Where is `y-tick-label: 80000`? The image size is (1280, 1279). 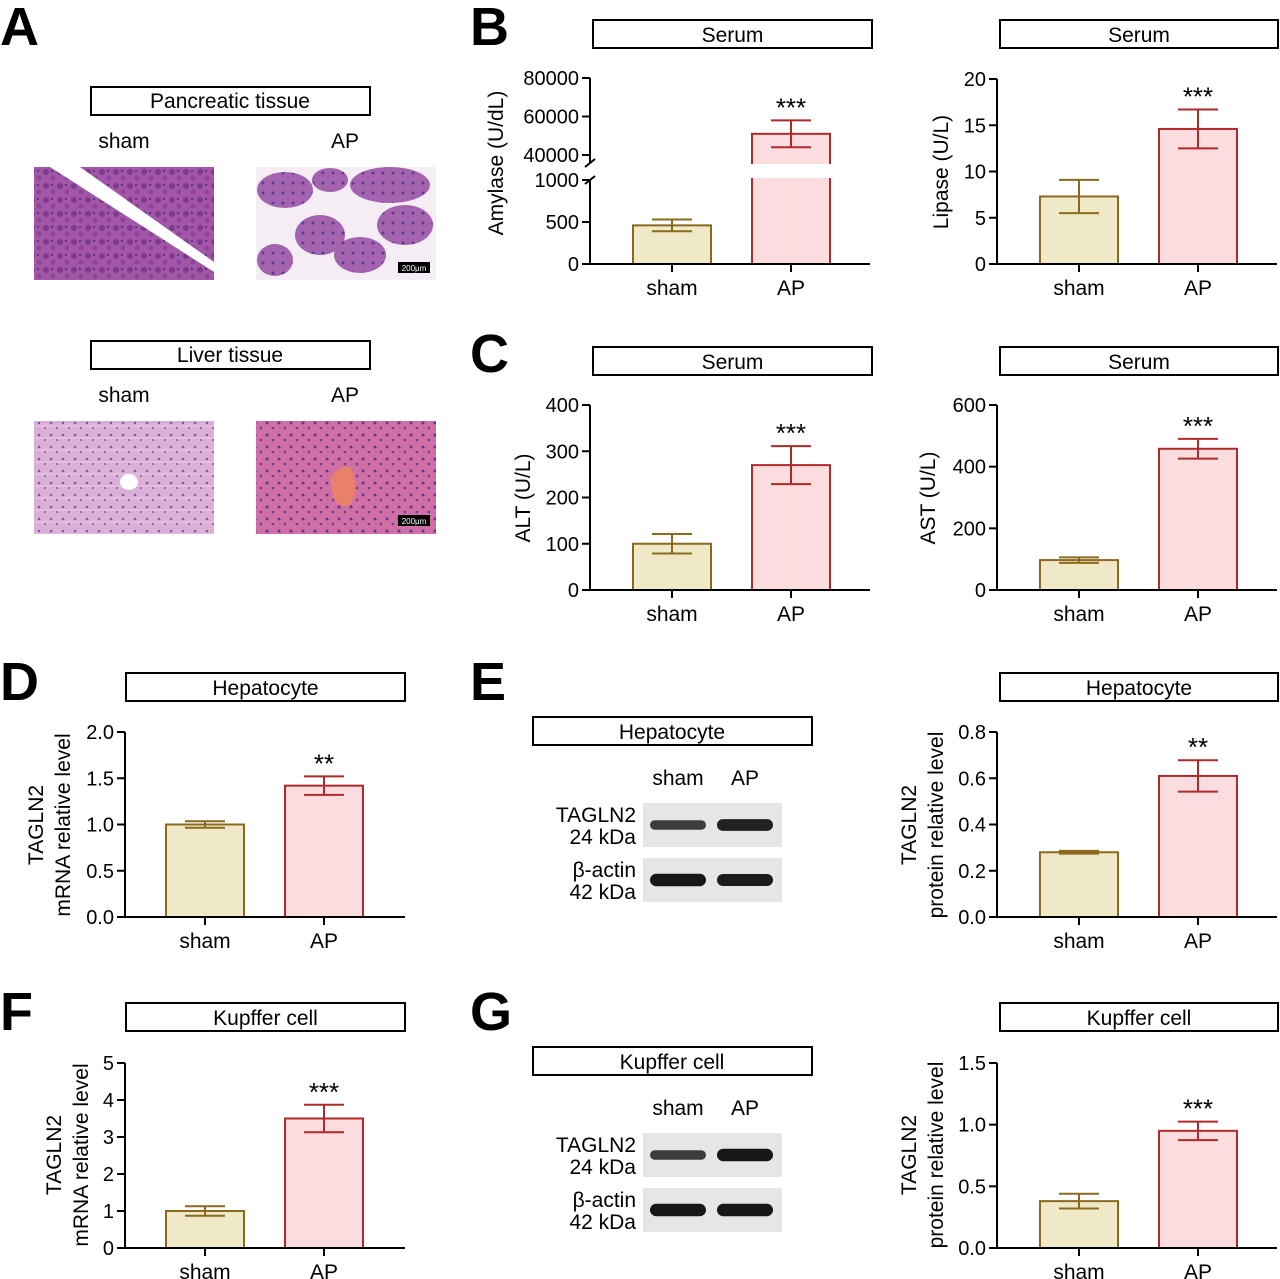 y-tick-label: 80000 is located at coordinates (551, 79).